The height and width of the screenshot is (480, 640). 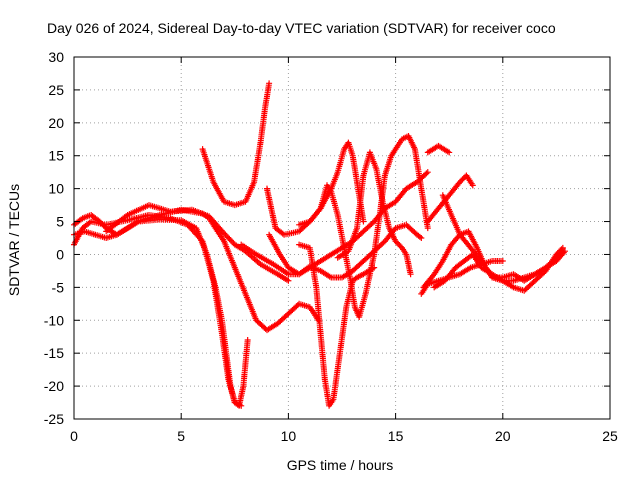 I want to click on series-track13, so click(x=438, y=149).